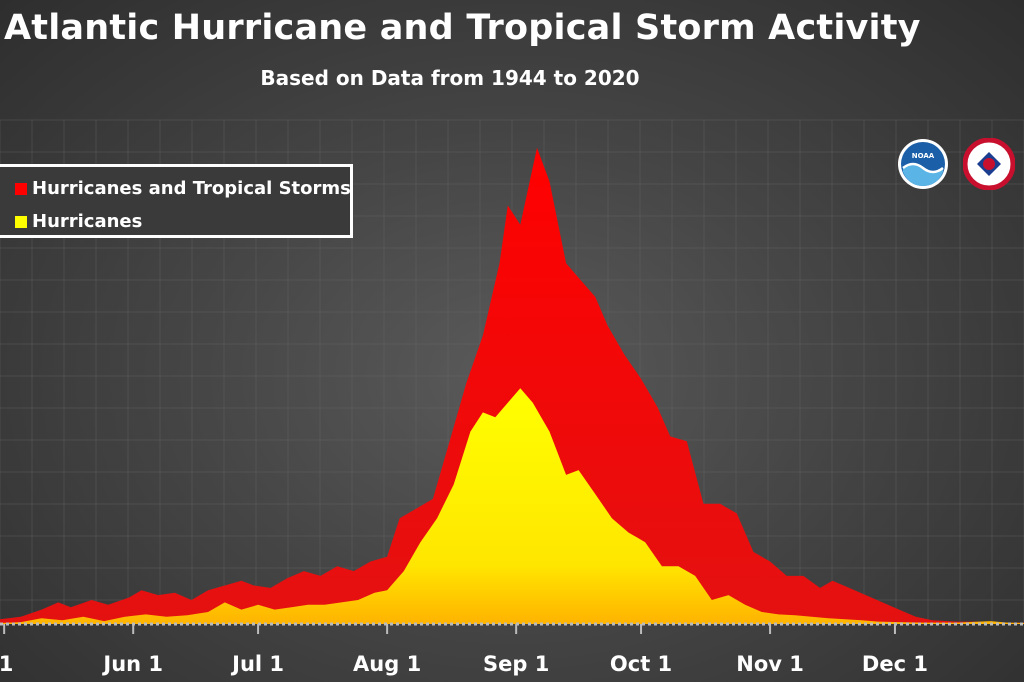  What do you see at coordinates (21, 221) in the screenshot?
I see `legend-swatch-yellow` at bounding box center [21, 221].